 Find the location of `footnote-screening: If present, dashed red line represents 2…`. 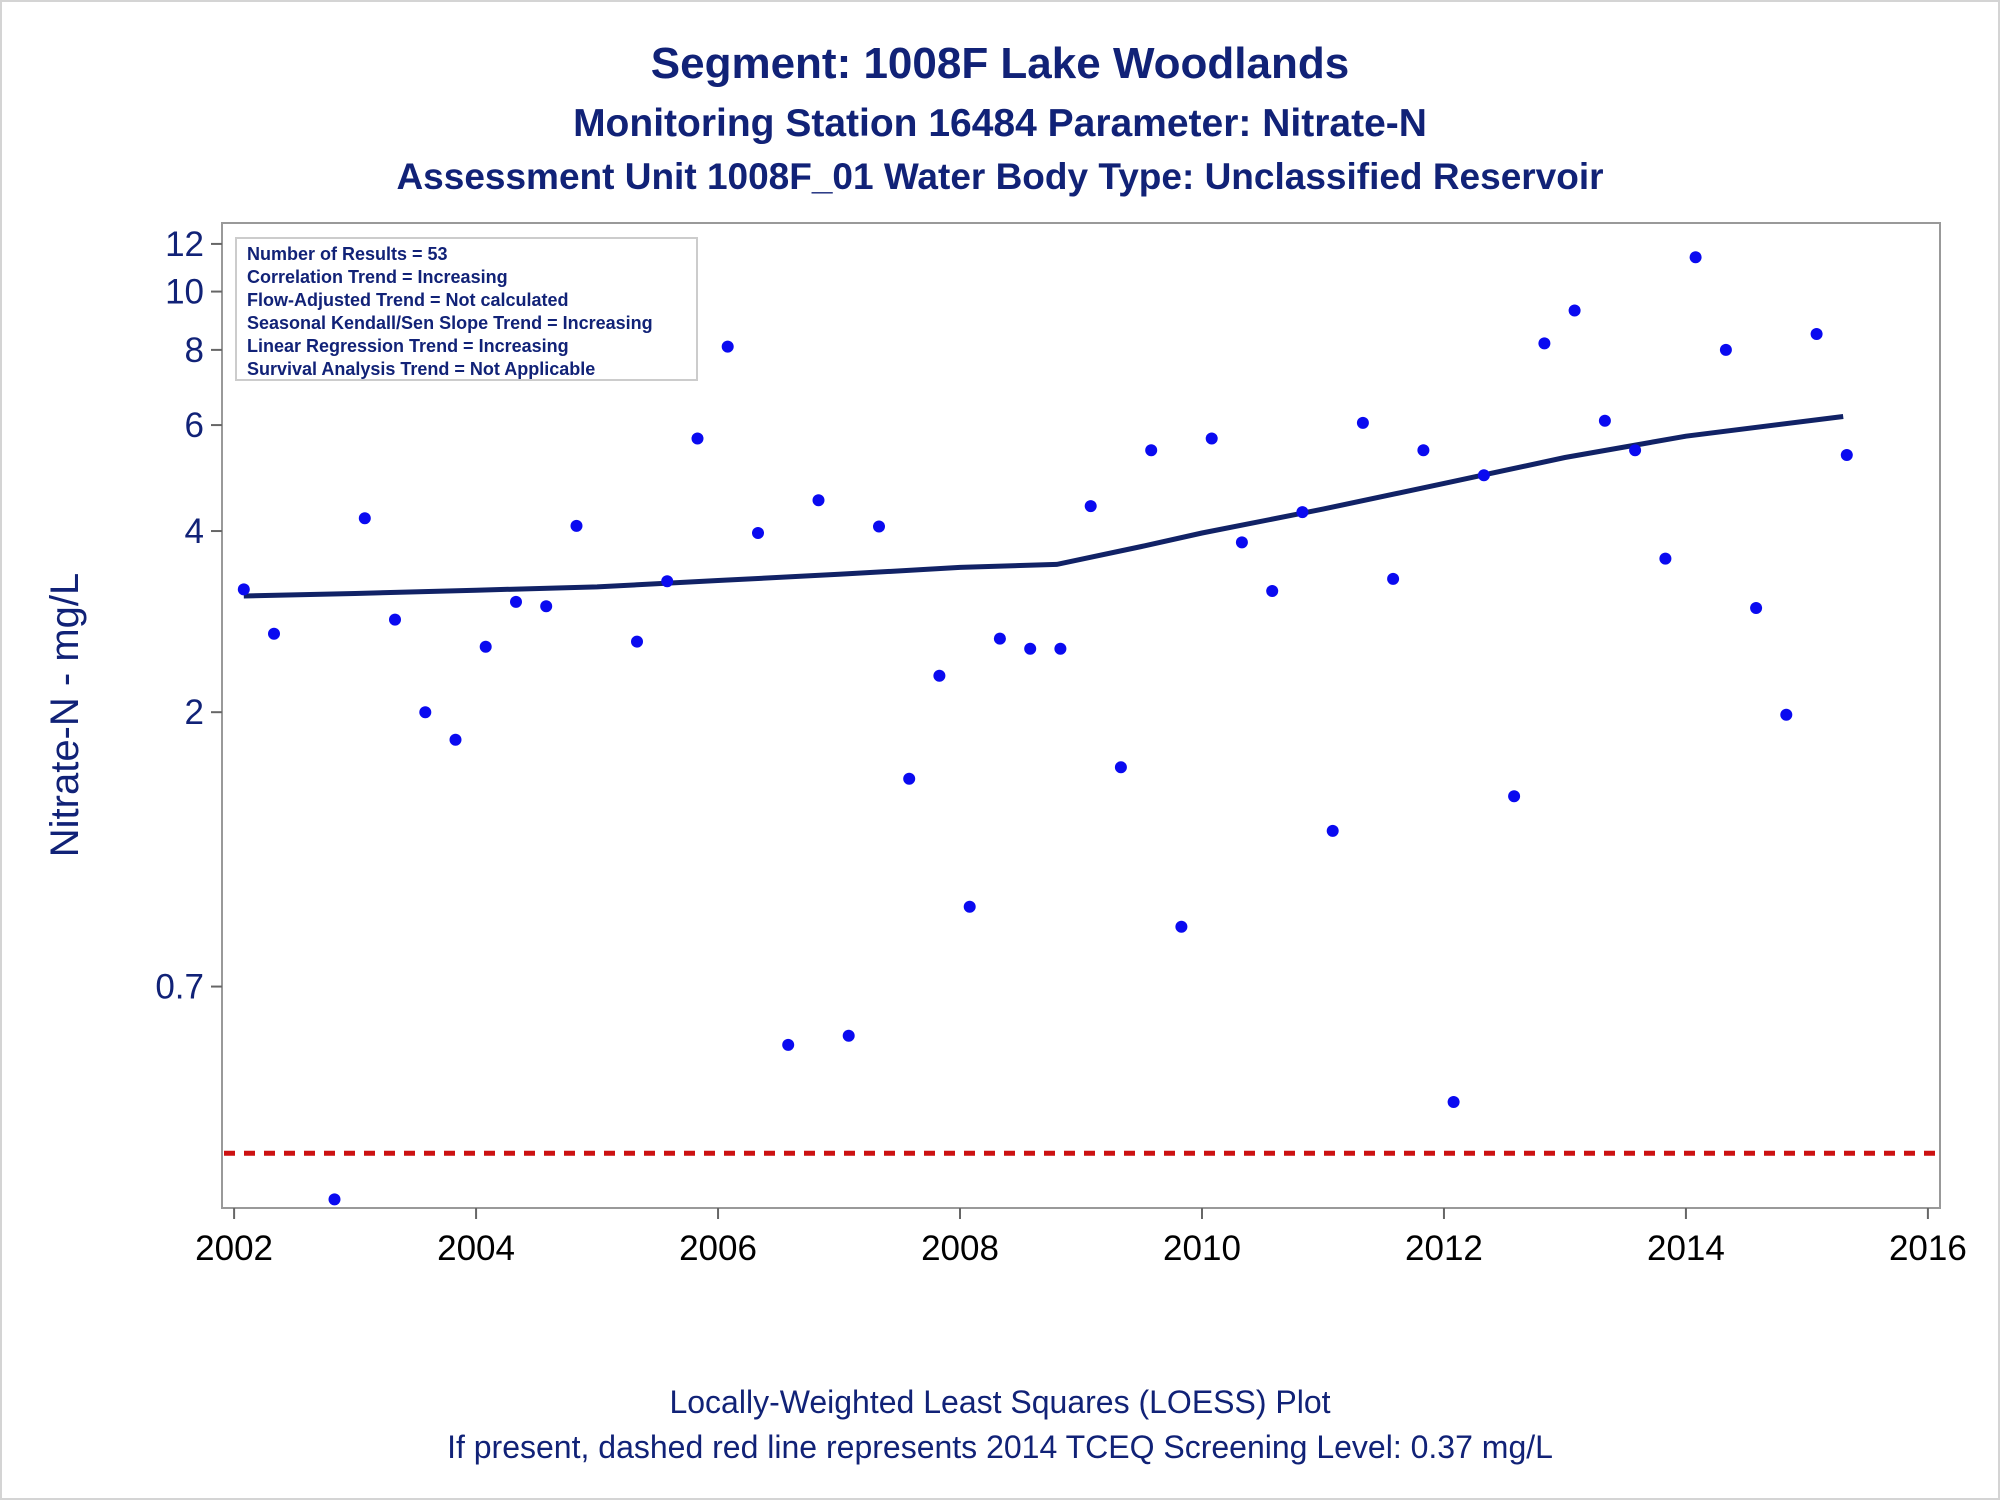

footnote-screening: If present, dashed red line represents 2… is located at coordinates (1000, 1447).